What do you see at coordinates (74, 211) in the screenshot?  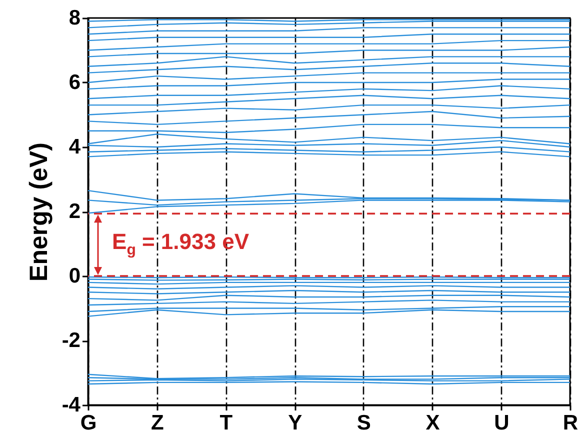 I see `y-tick-label: 2` at bounding box center [74, 211].